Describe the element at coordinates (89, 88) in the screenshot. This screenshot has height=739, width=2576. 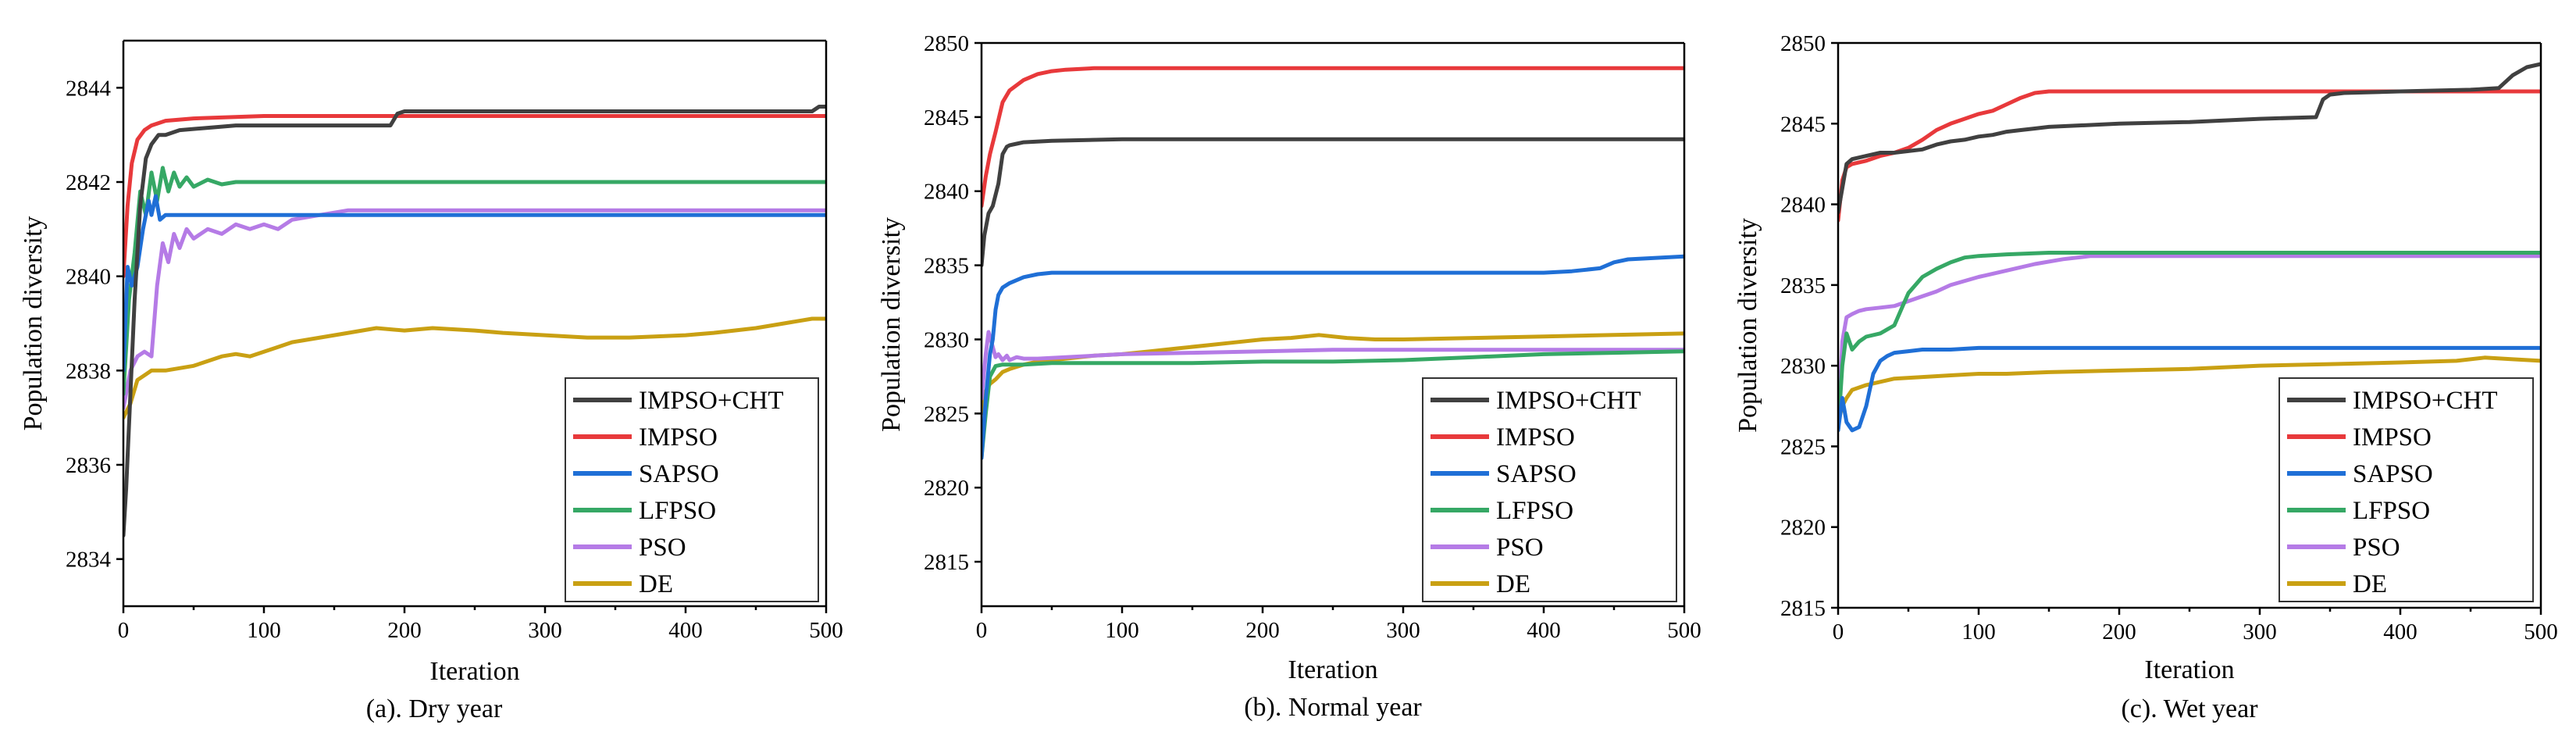
I see `y-tick-label: 2844` at that location.